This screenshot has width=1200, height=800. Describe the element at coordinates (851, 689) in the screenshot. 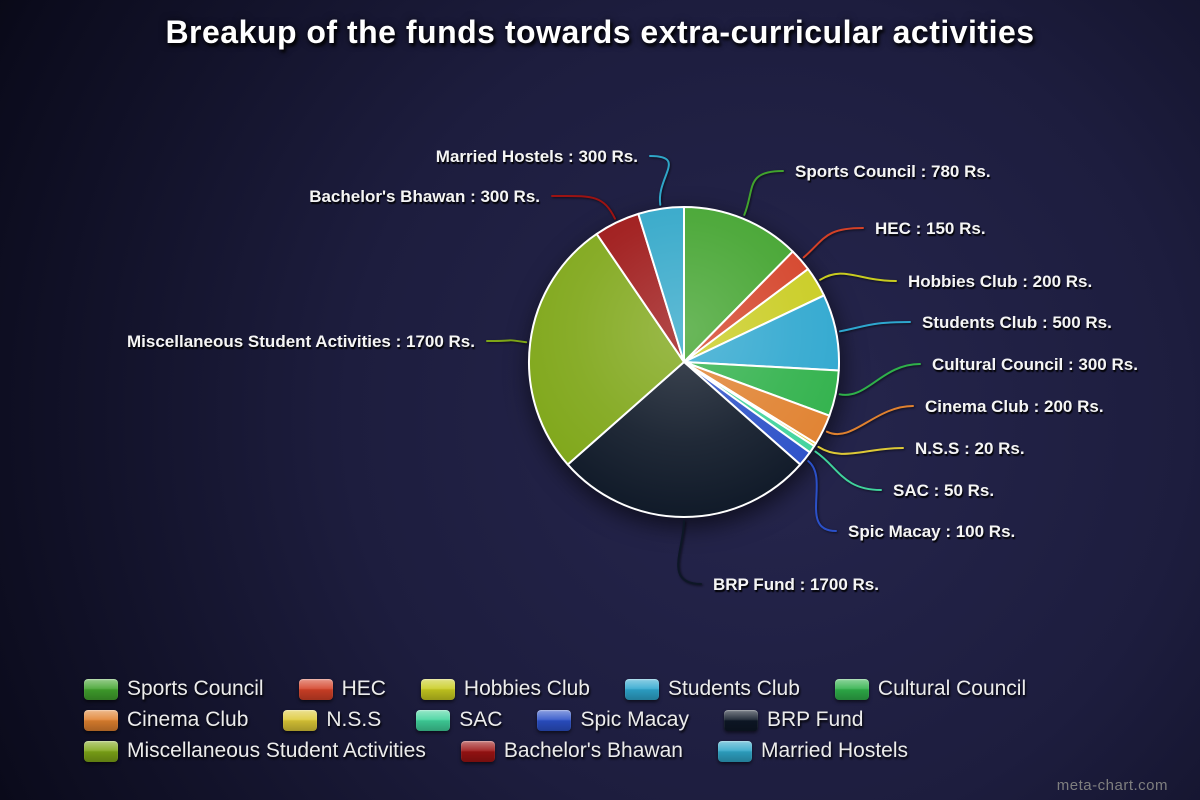

I see `legend-swatch-cultural-council` at that location.